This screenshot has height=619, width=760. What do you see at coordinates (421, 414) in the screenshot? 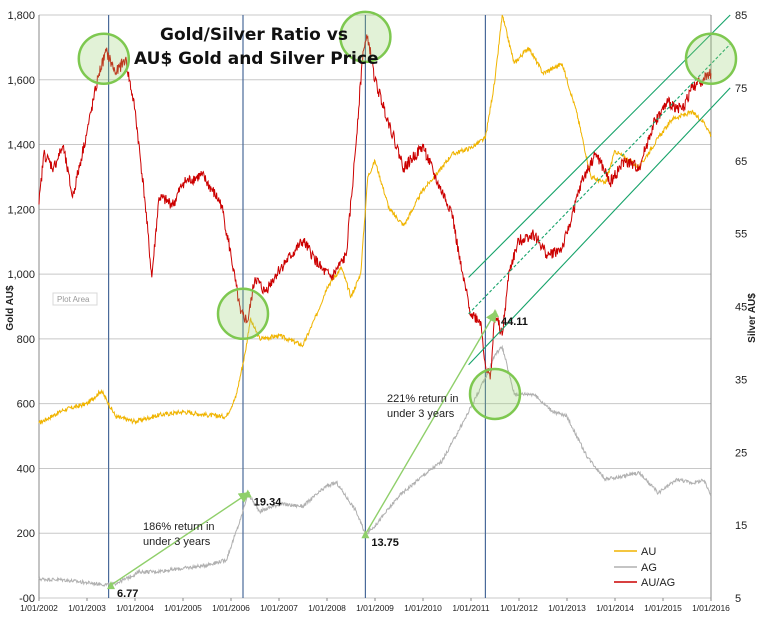
I see `annotation-2-line2: under 3 years` at bounding box center [421, 414].